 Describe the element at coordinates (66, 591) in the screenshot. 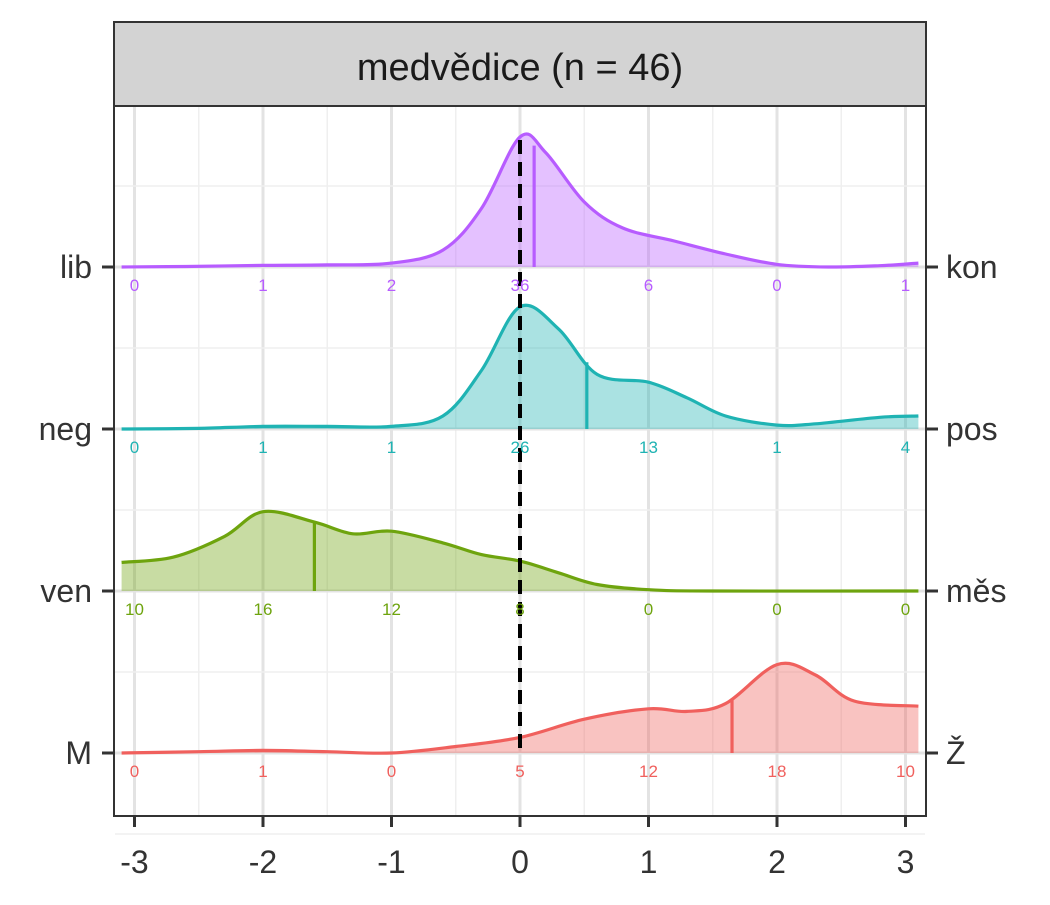

I see `left-label-ven: ven` at that location.